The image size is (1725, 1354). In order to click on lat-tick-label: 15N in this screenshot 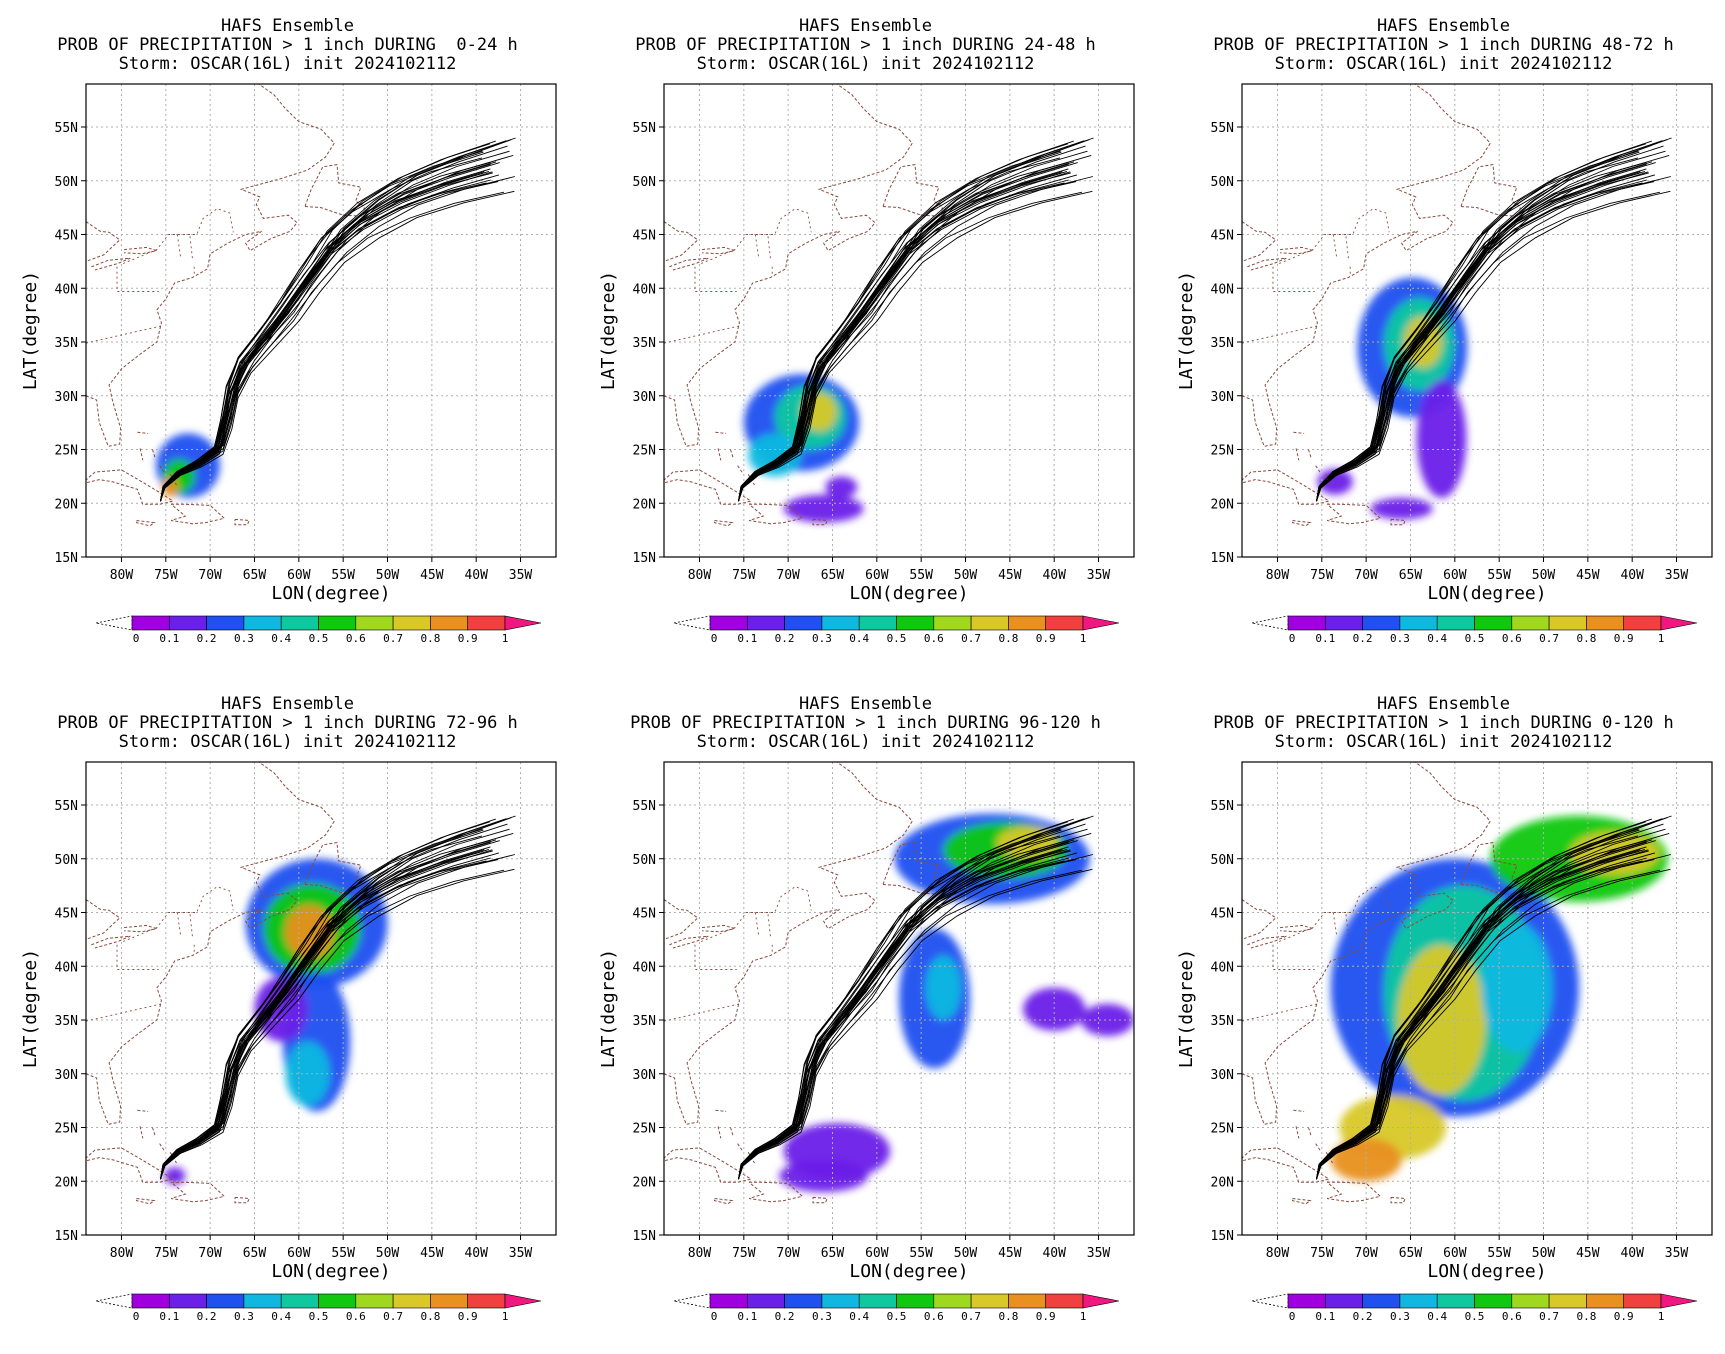, I will do `click(1222, 558)`.